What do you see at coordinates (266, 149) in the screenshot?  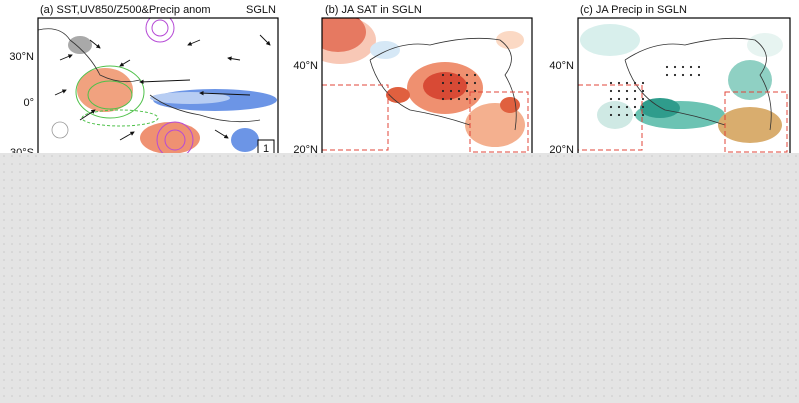 I see `ref-vector-label: 1` at bounding box center [266, 149].